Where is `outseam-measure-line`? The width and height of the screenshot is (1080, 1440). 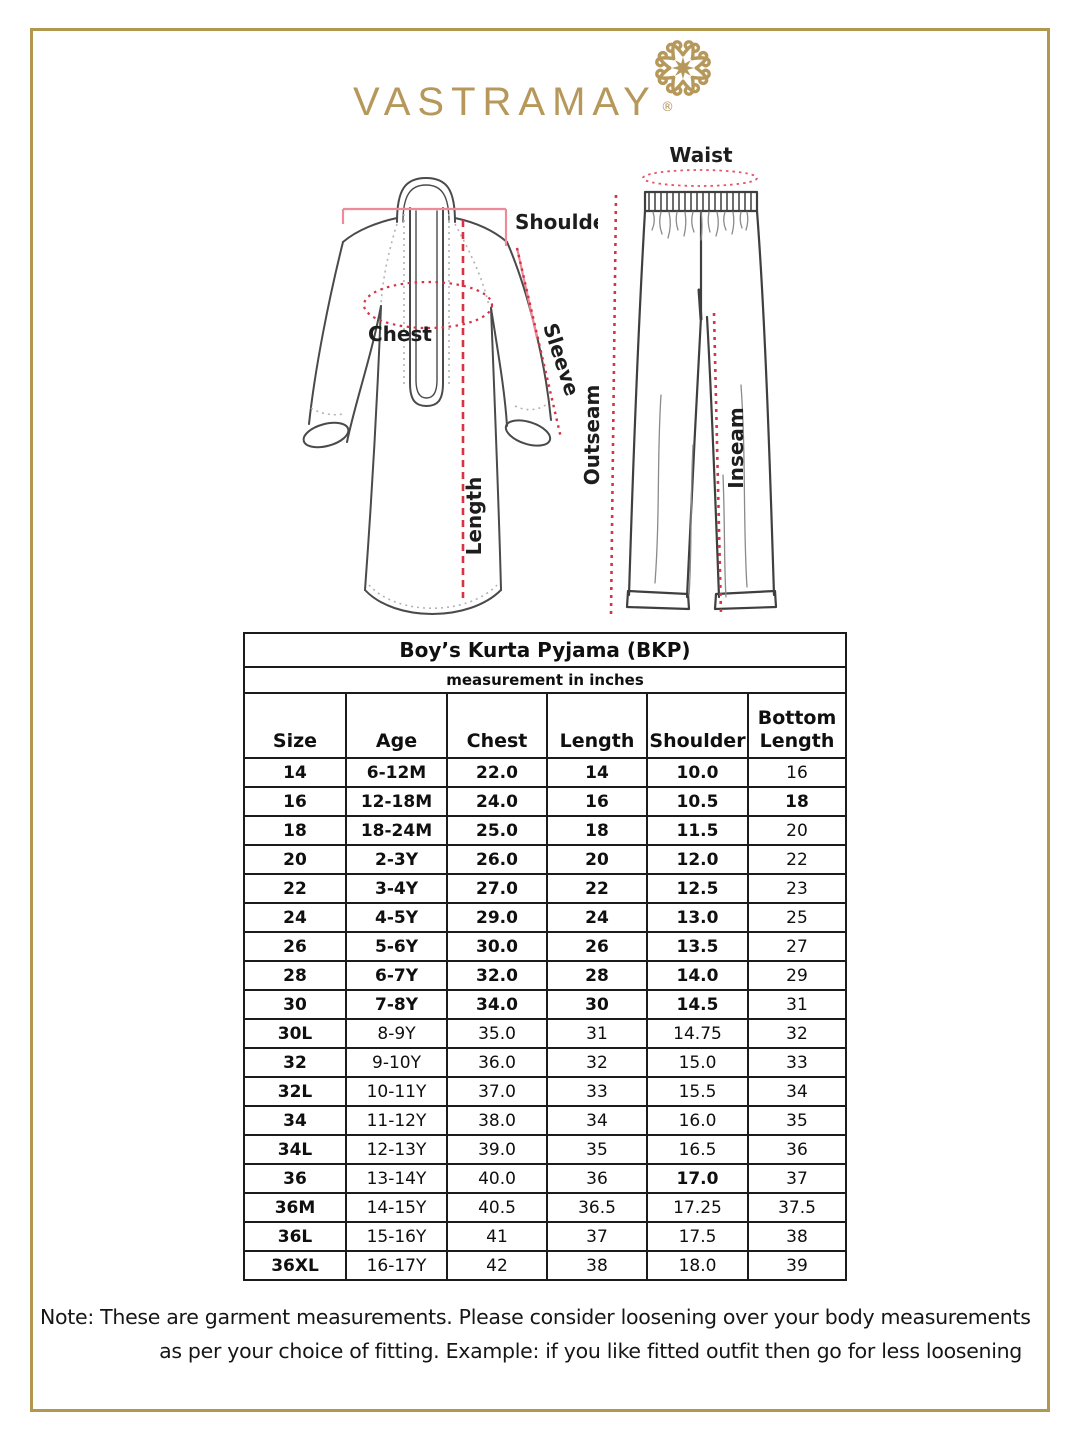
outseam-measure-line is located at coordinates (613, 405).